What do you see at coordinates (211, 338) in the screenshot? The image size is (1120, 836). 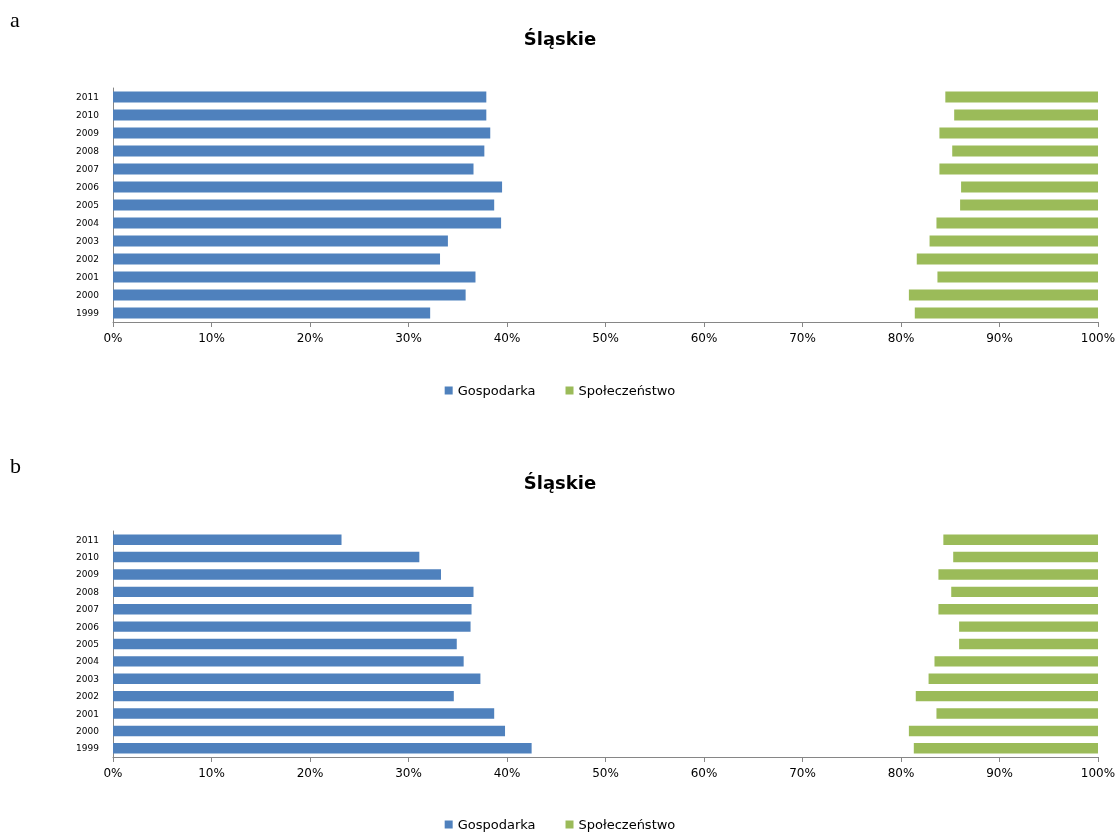 I see `x-tick-label: 10%` at bounding box center [211, 338].